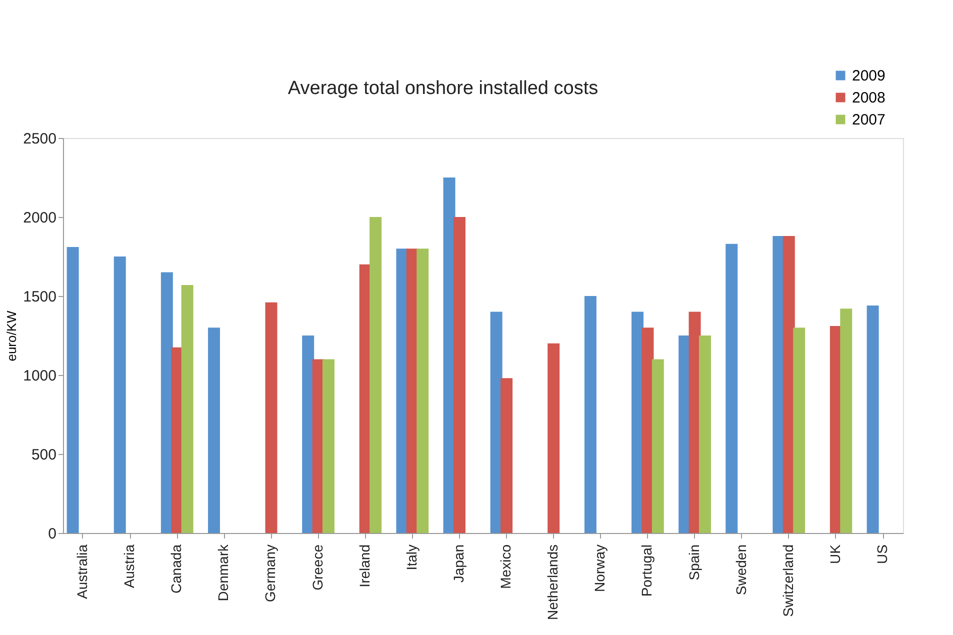 The image size is (953, 635). What do you see at coordinates (39, 218) in the screenshot?
I see `y-tick-label: 2000` at bounding box center [39, 218].